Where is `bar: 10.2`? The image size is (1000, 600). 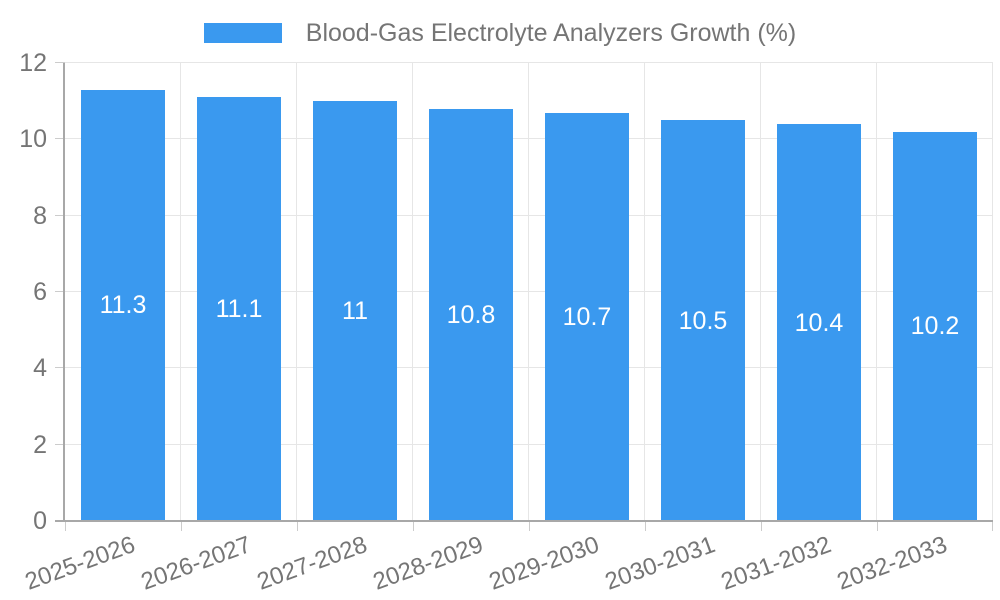 bar: 10.2 is located at coordinates (935, 326).